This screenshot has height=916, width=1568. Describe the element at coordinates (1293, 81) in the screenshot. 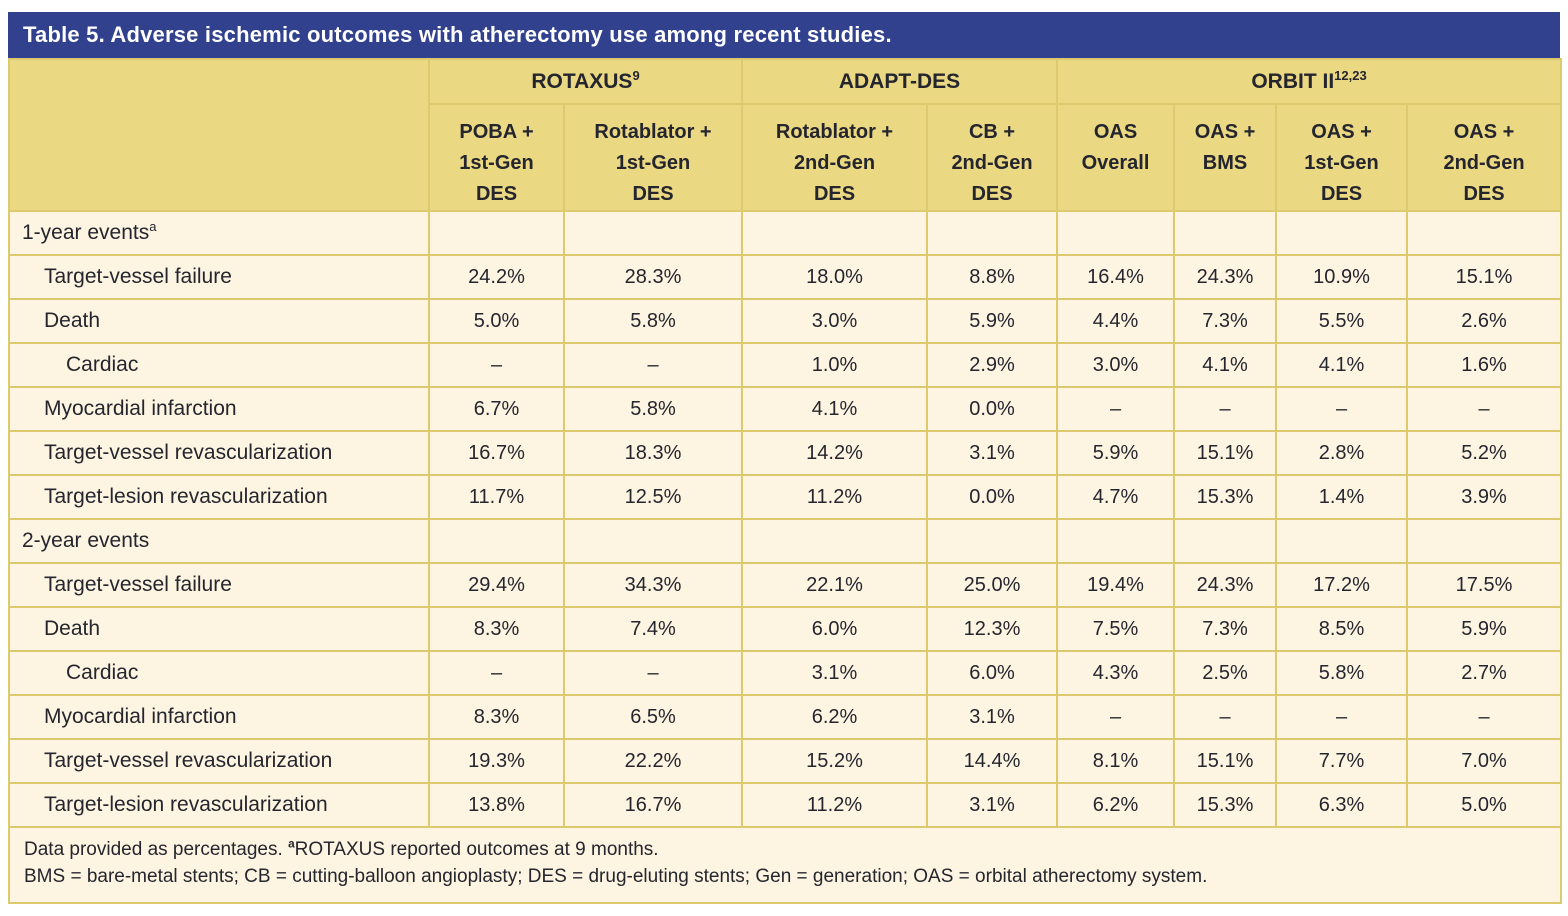

I see `group-orbit-ii-label: ORBIT II` at that location.